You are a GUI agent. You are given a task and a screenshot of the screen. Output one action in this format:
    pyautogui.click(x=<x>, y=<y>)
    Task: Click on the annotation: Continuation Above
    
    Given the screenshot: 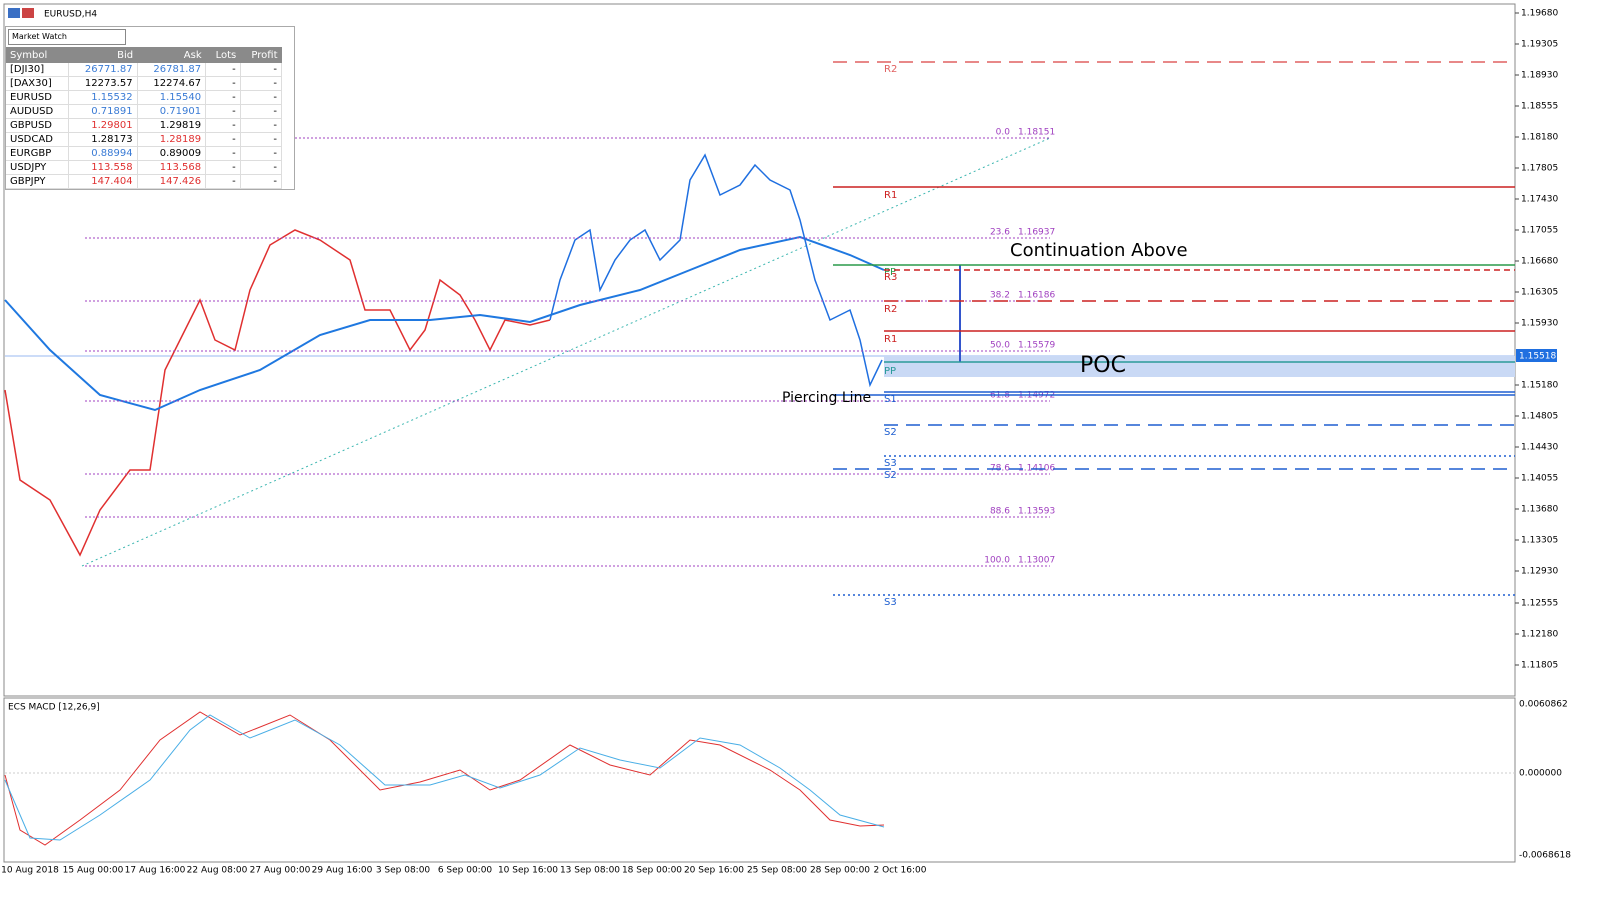 What is the action you would take?
    pyautogui.click(x=1099, y=250)
    